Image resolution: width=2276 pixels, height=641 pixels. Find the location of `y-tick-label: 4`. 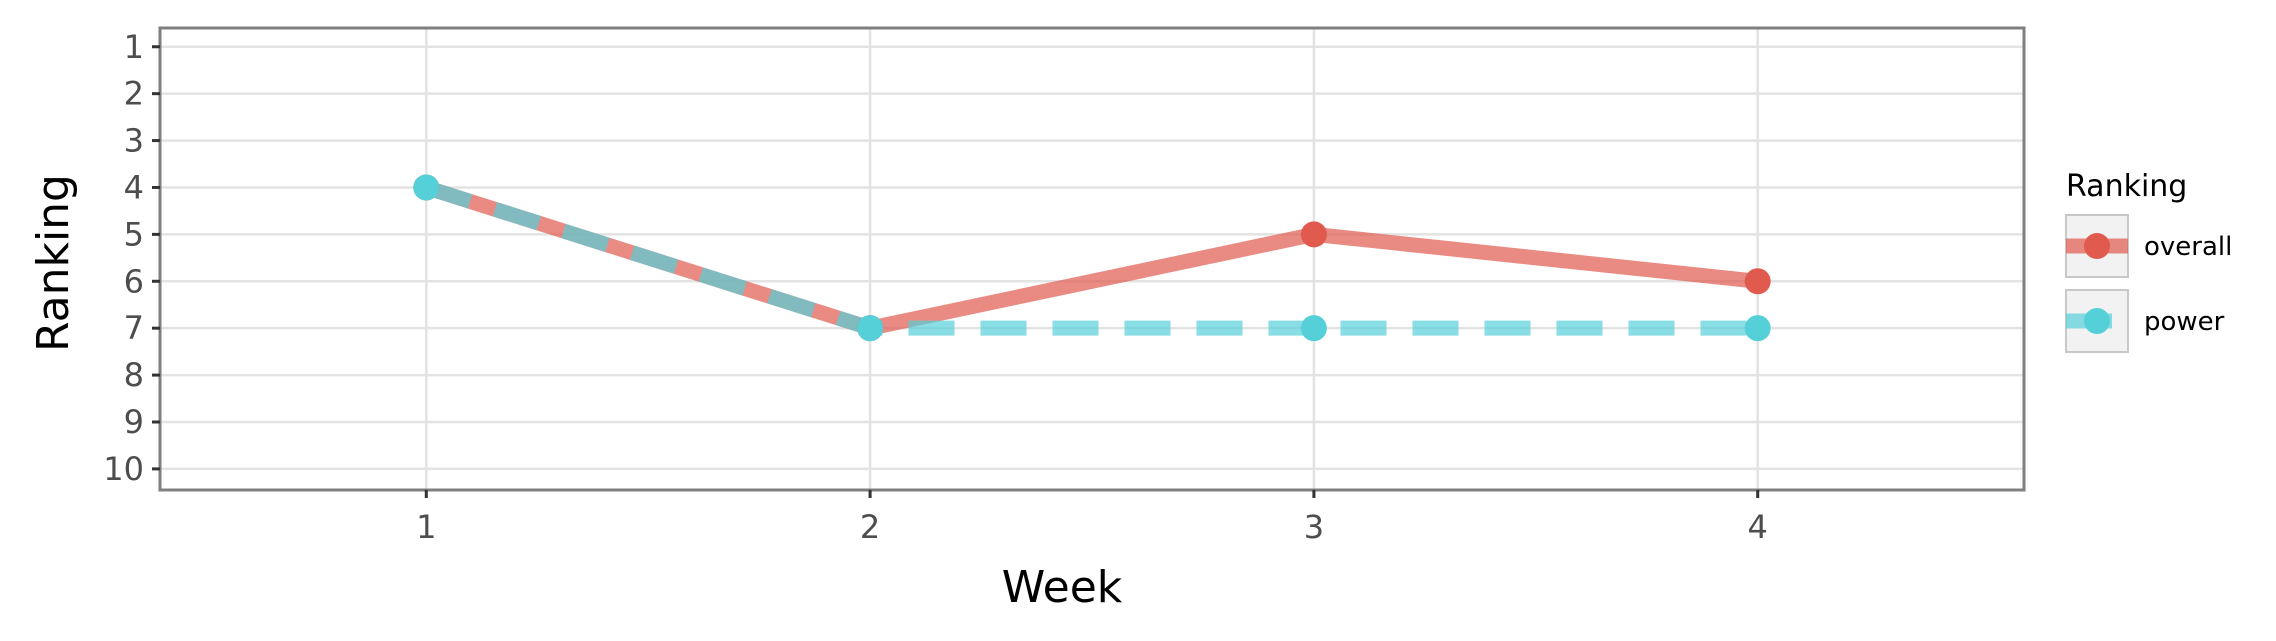

y-tick-label: 4 is located at coordinates (134, 187).